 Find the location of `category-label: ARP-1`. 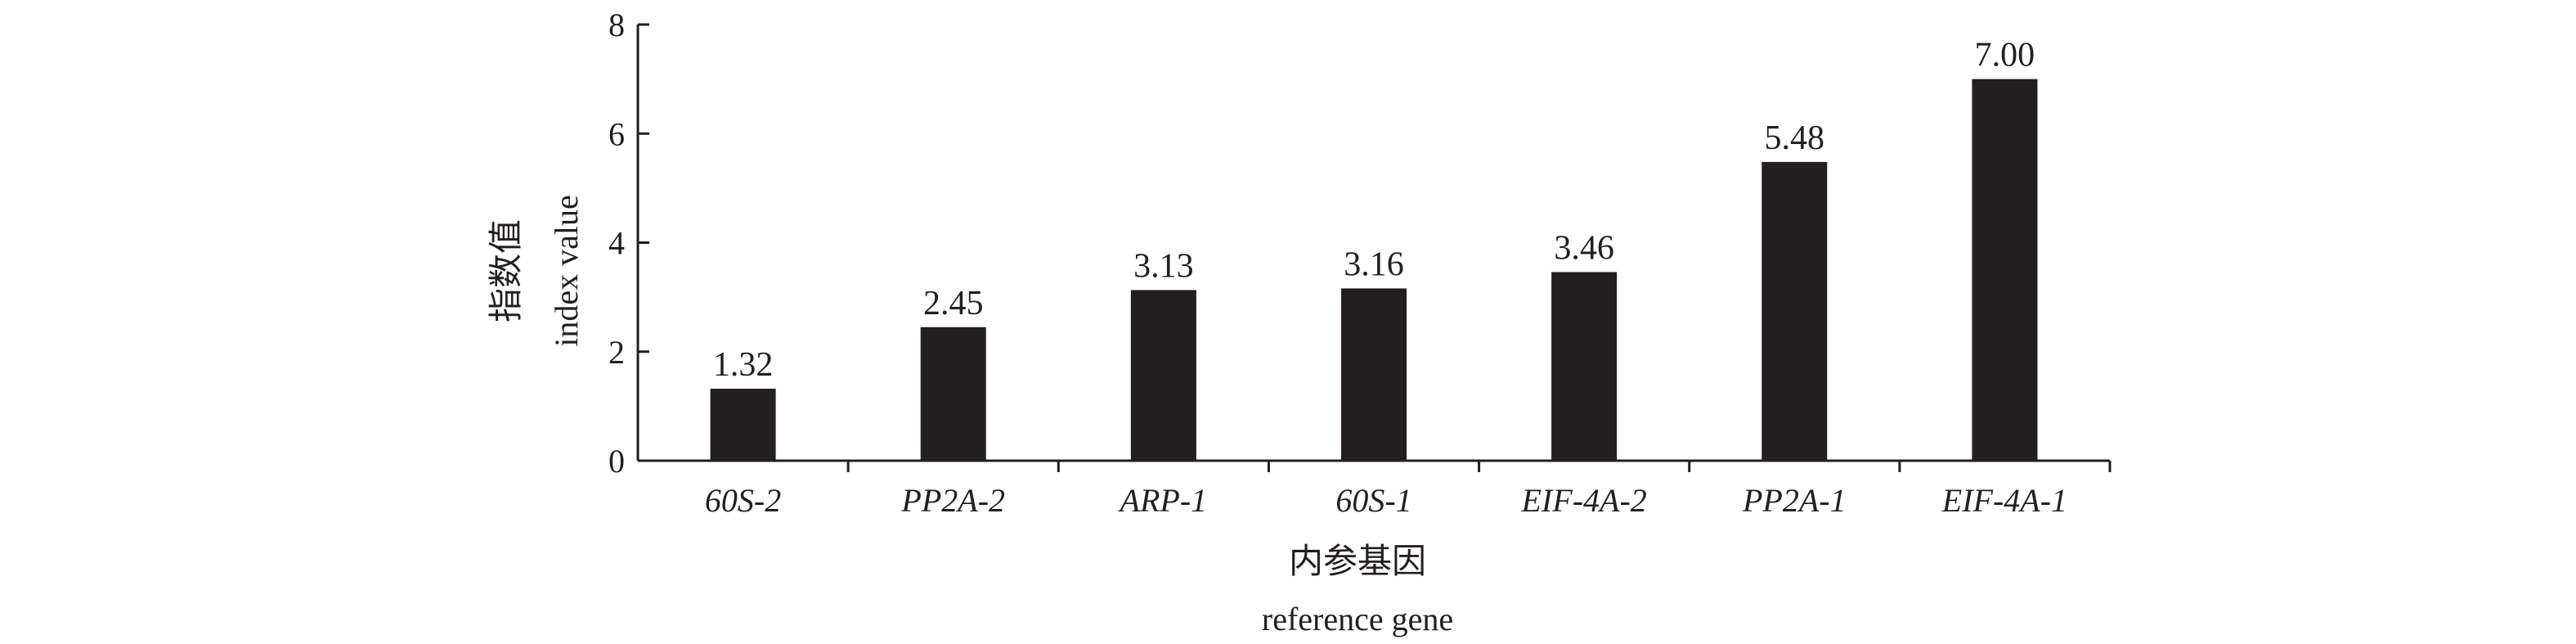

category-label: ARP-1 is located at coordinates (1163, 500).